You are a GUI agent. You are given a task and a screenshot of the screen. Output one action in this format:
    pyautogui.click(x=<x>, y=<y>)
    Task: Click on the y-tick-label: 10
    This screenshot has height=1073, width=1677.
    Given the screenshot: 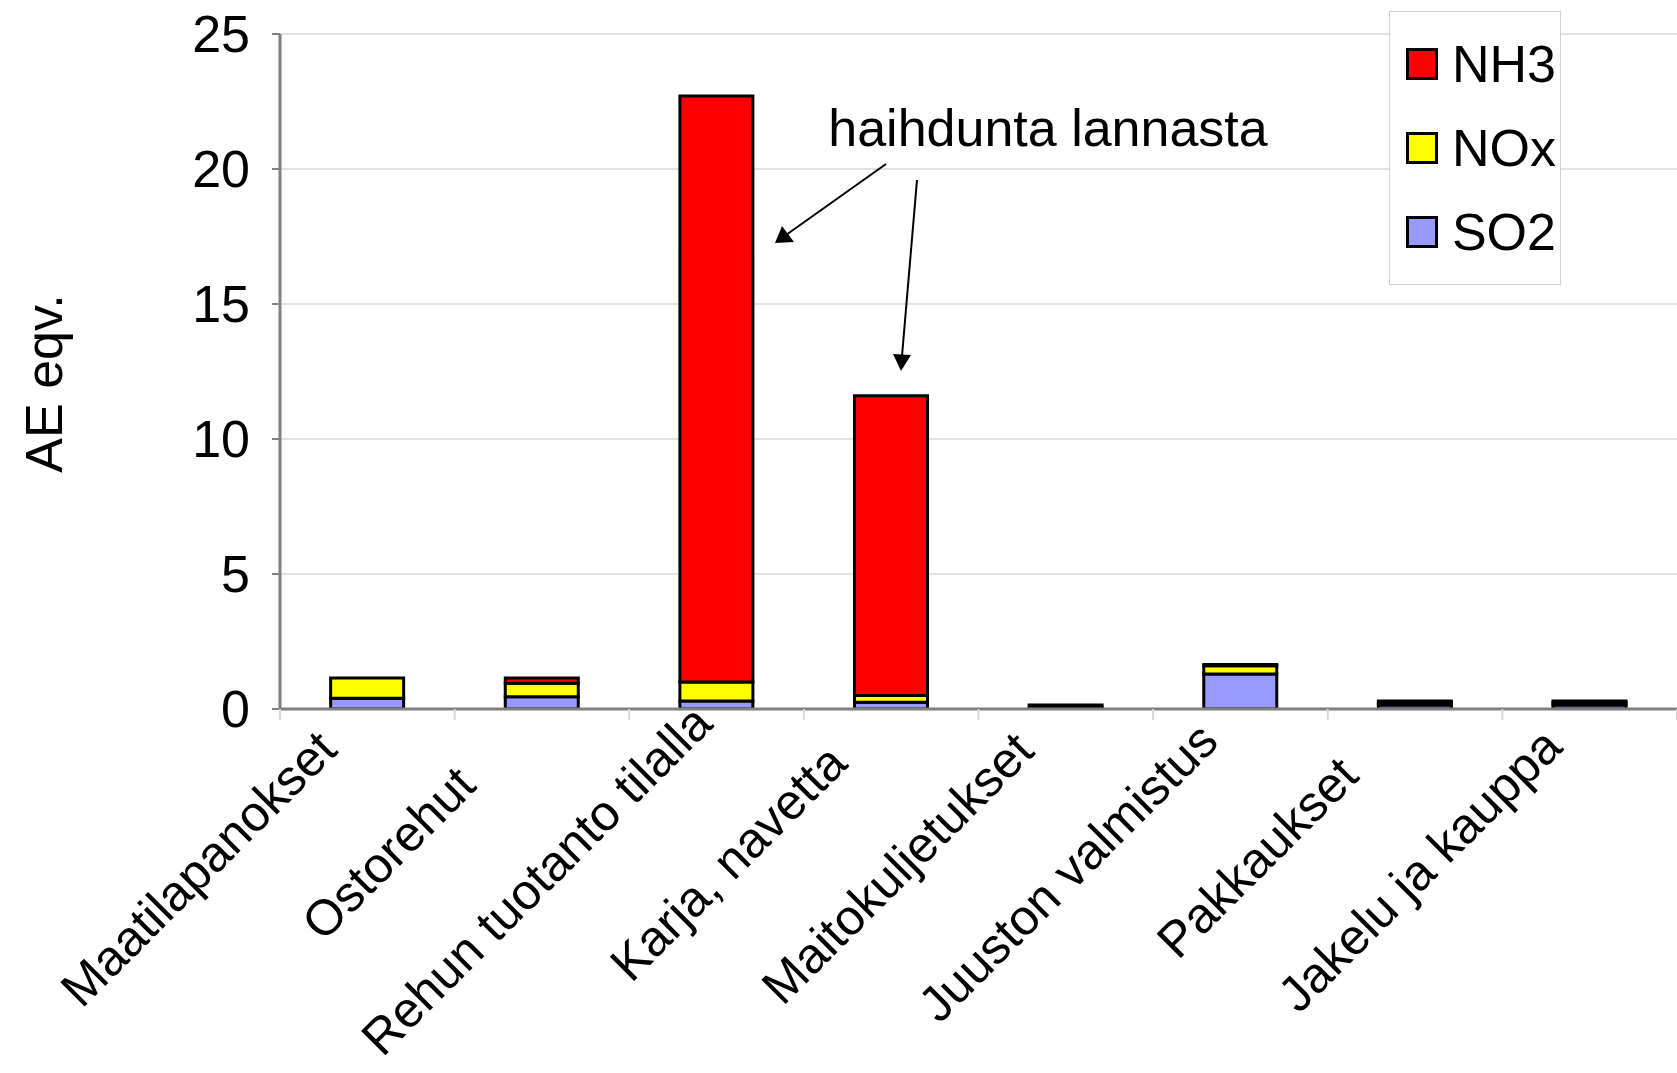 What is the action you would take?
    pyautogui.click(x=221, y=439)
    